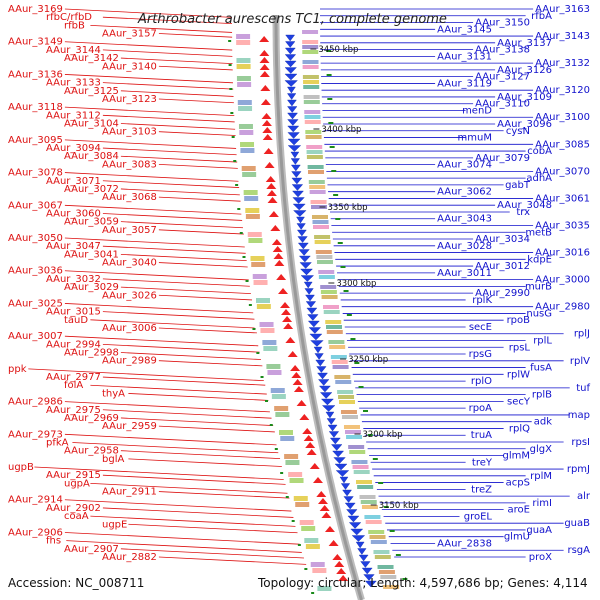 The width and height of the screenshot is (600, 600). I want to click on right-gene-label: adhA, so click(539, 178).